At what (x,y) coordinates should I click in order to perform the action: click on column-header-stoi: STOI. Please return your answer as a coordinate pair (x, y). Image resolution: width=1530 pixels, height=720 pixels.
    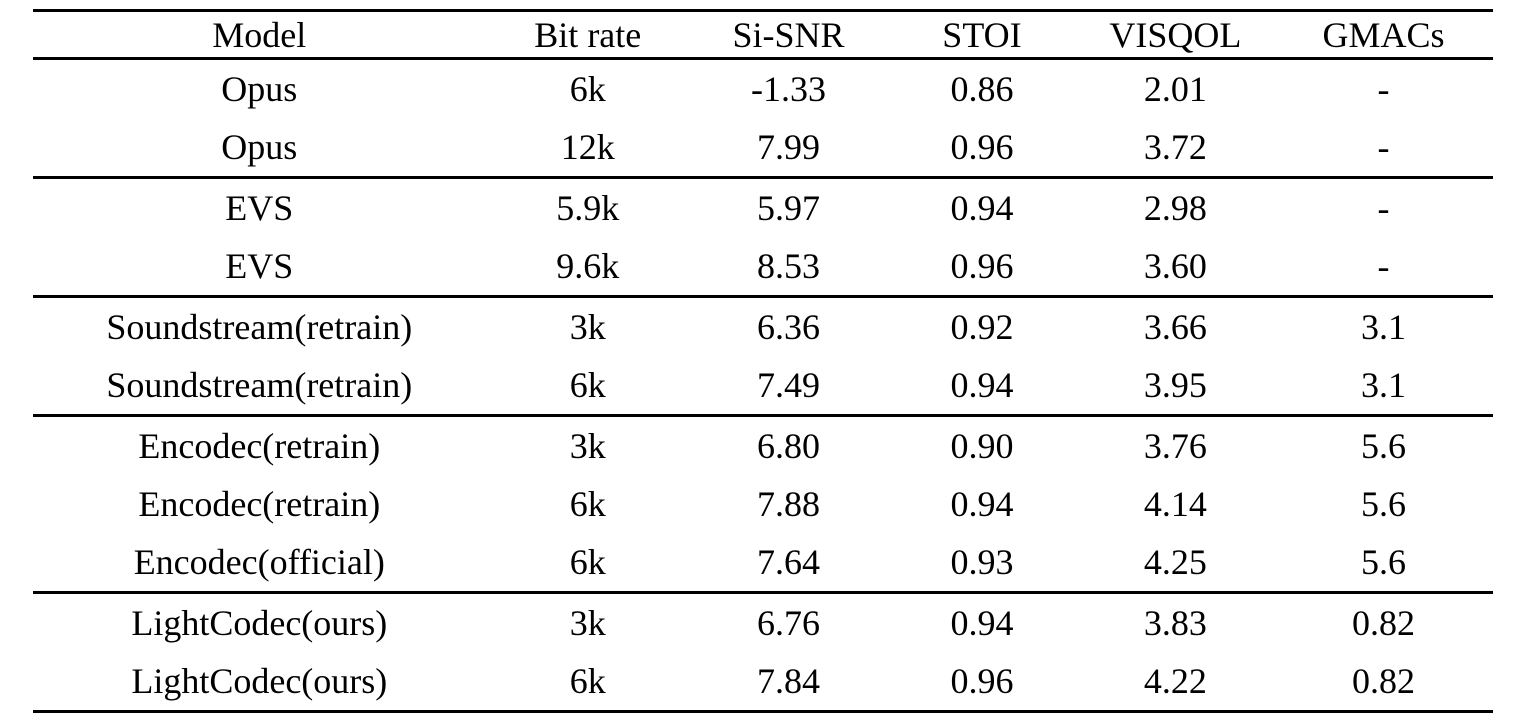
    Looking at the image, I should click on (982, 34).